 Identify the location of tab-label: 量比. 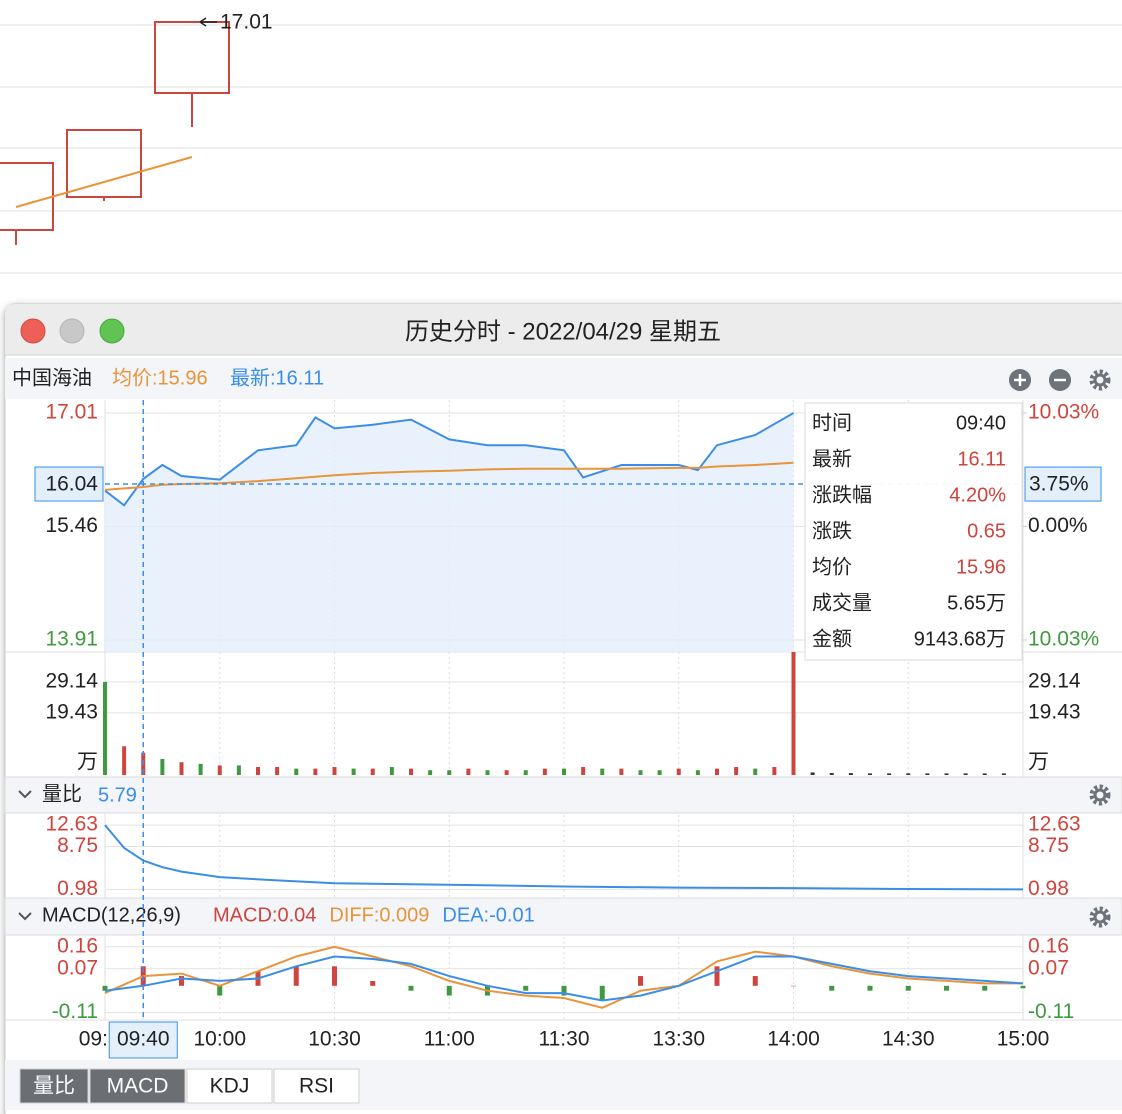
(54, 1086).